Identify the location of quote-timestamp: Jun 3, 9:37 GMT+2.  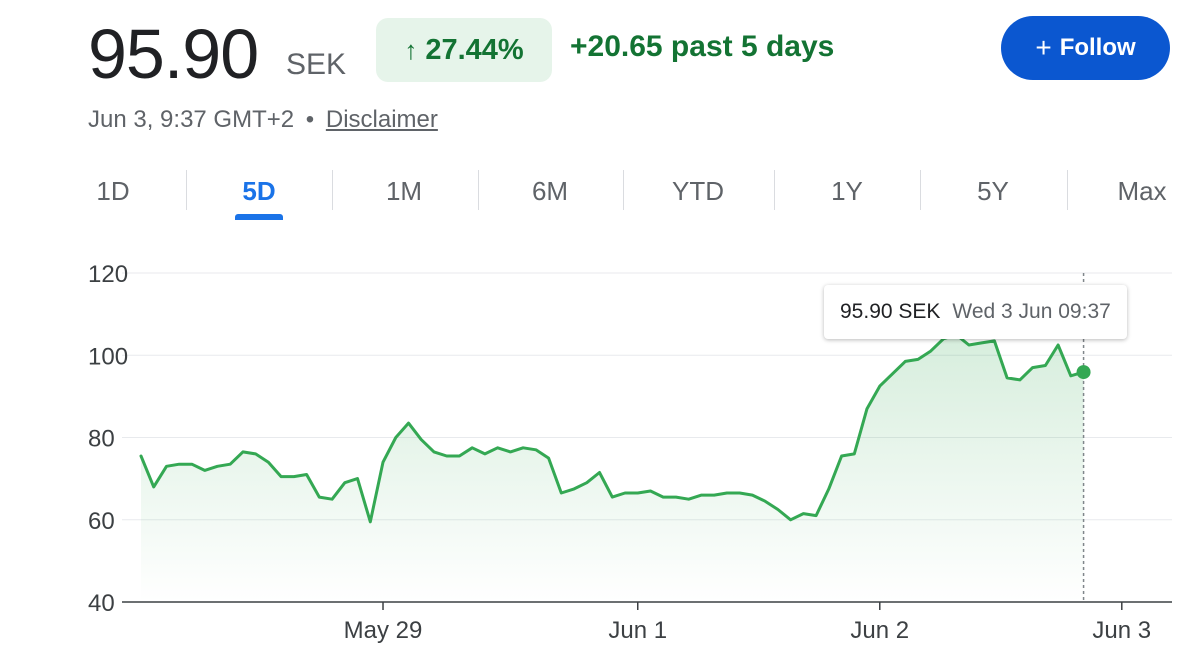
(191, 119).